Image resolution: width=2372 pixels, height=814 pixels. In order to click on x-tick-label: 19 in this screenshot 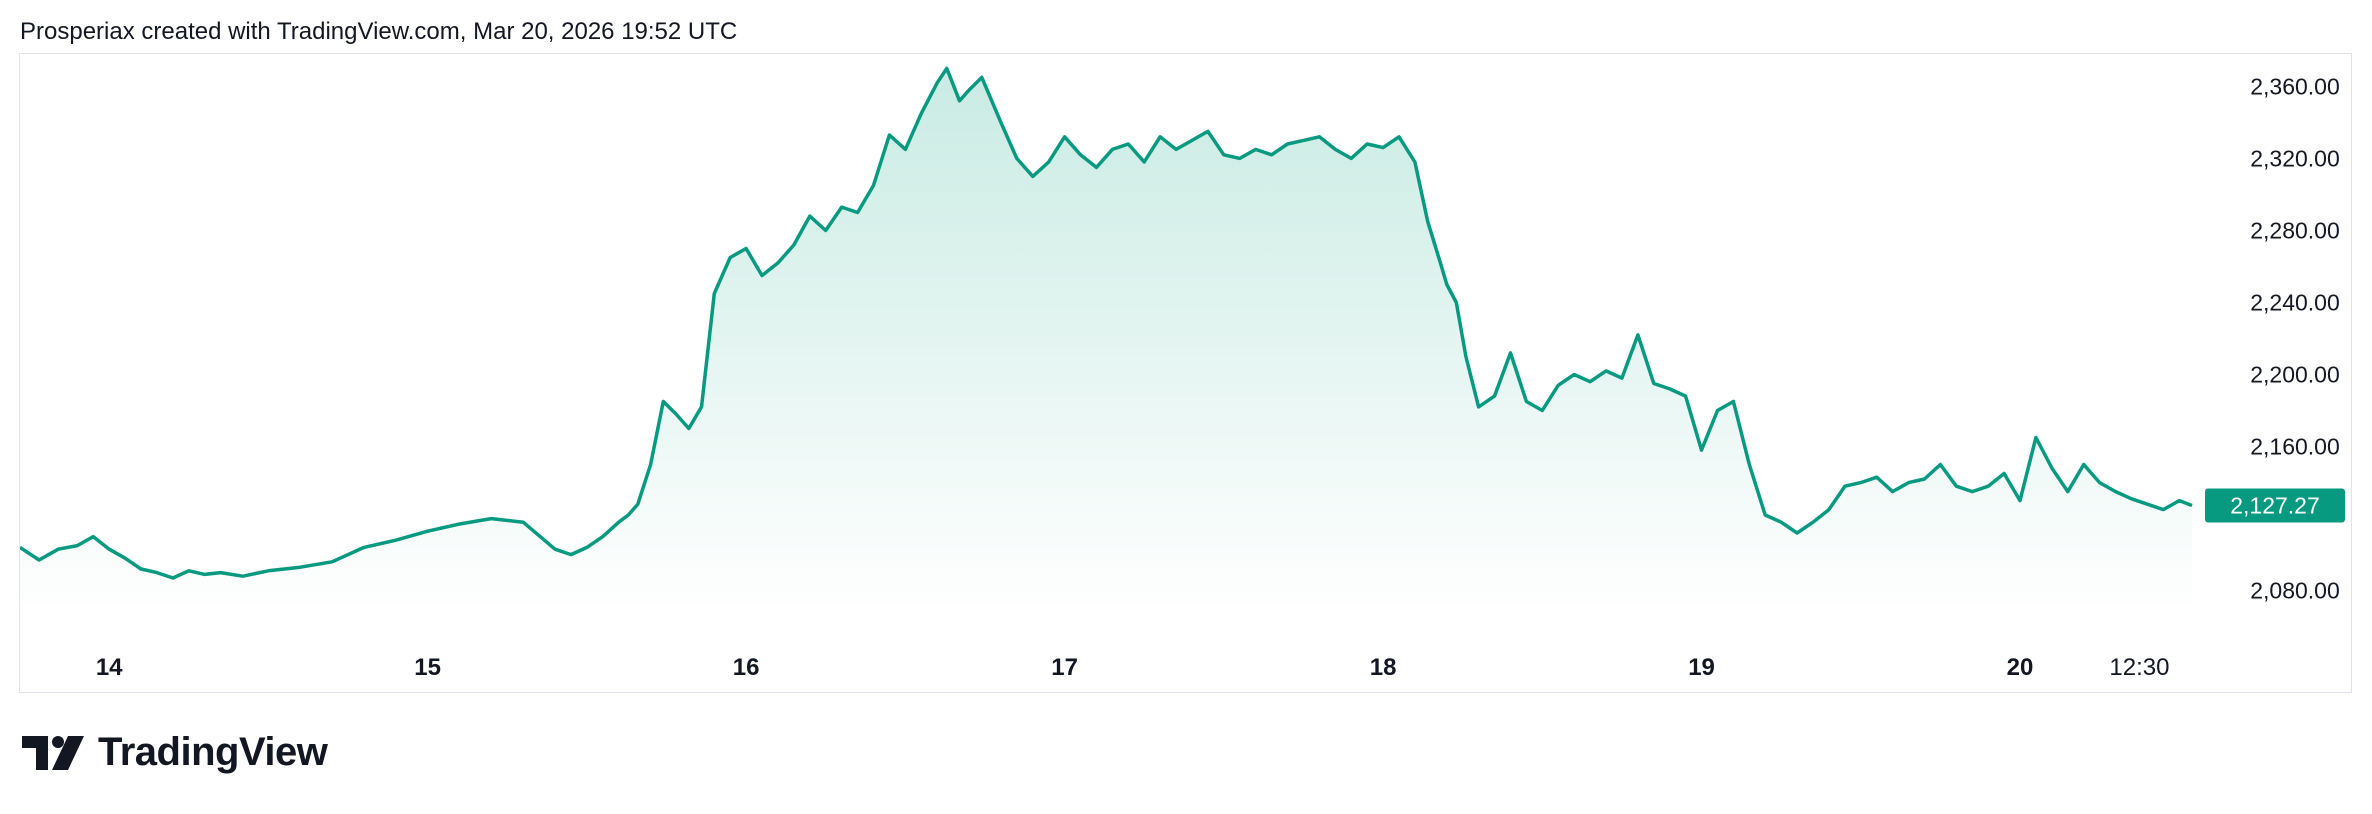, I will do `click(1701, 667)`.